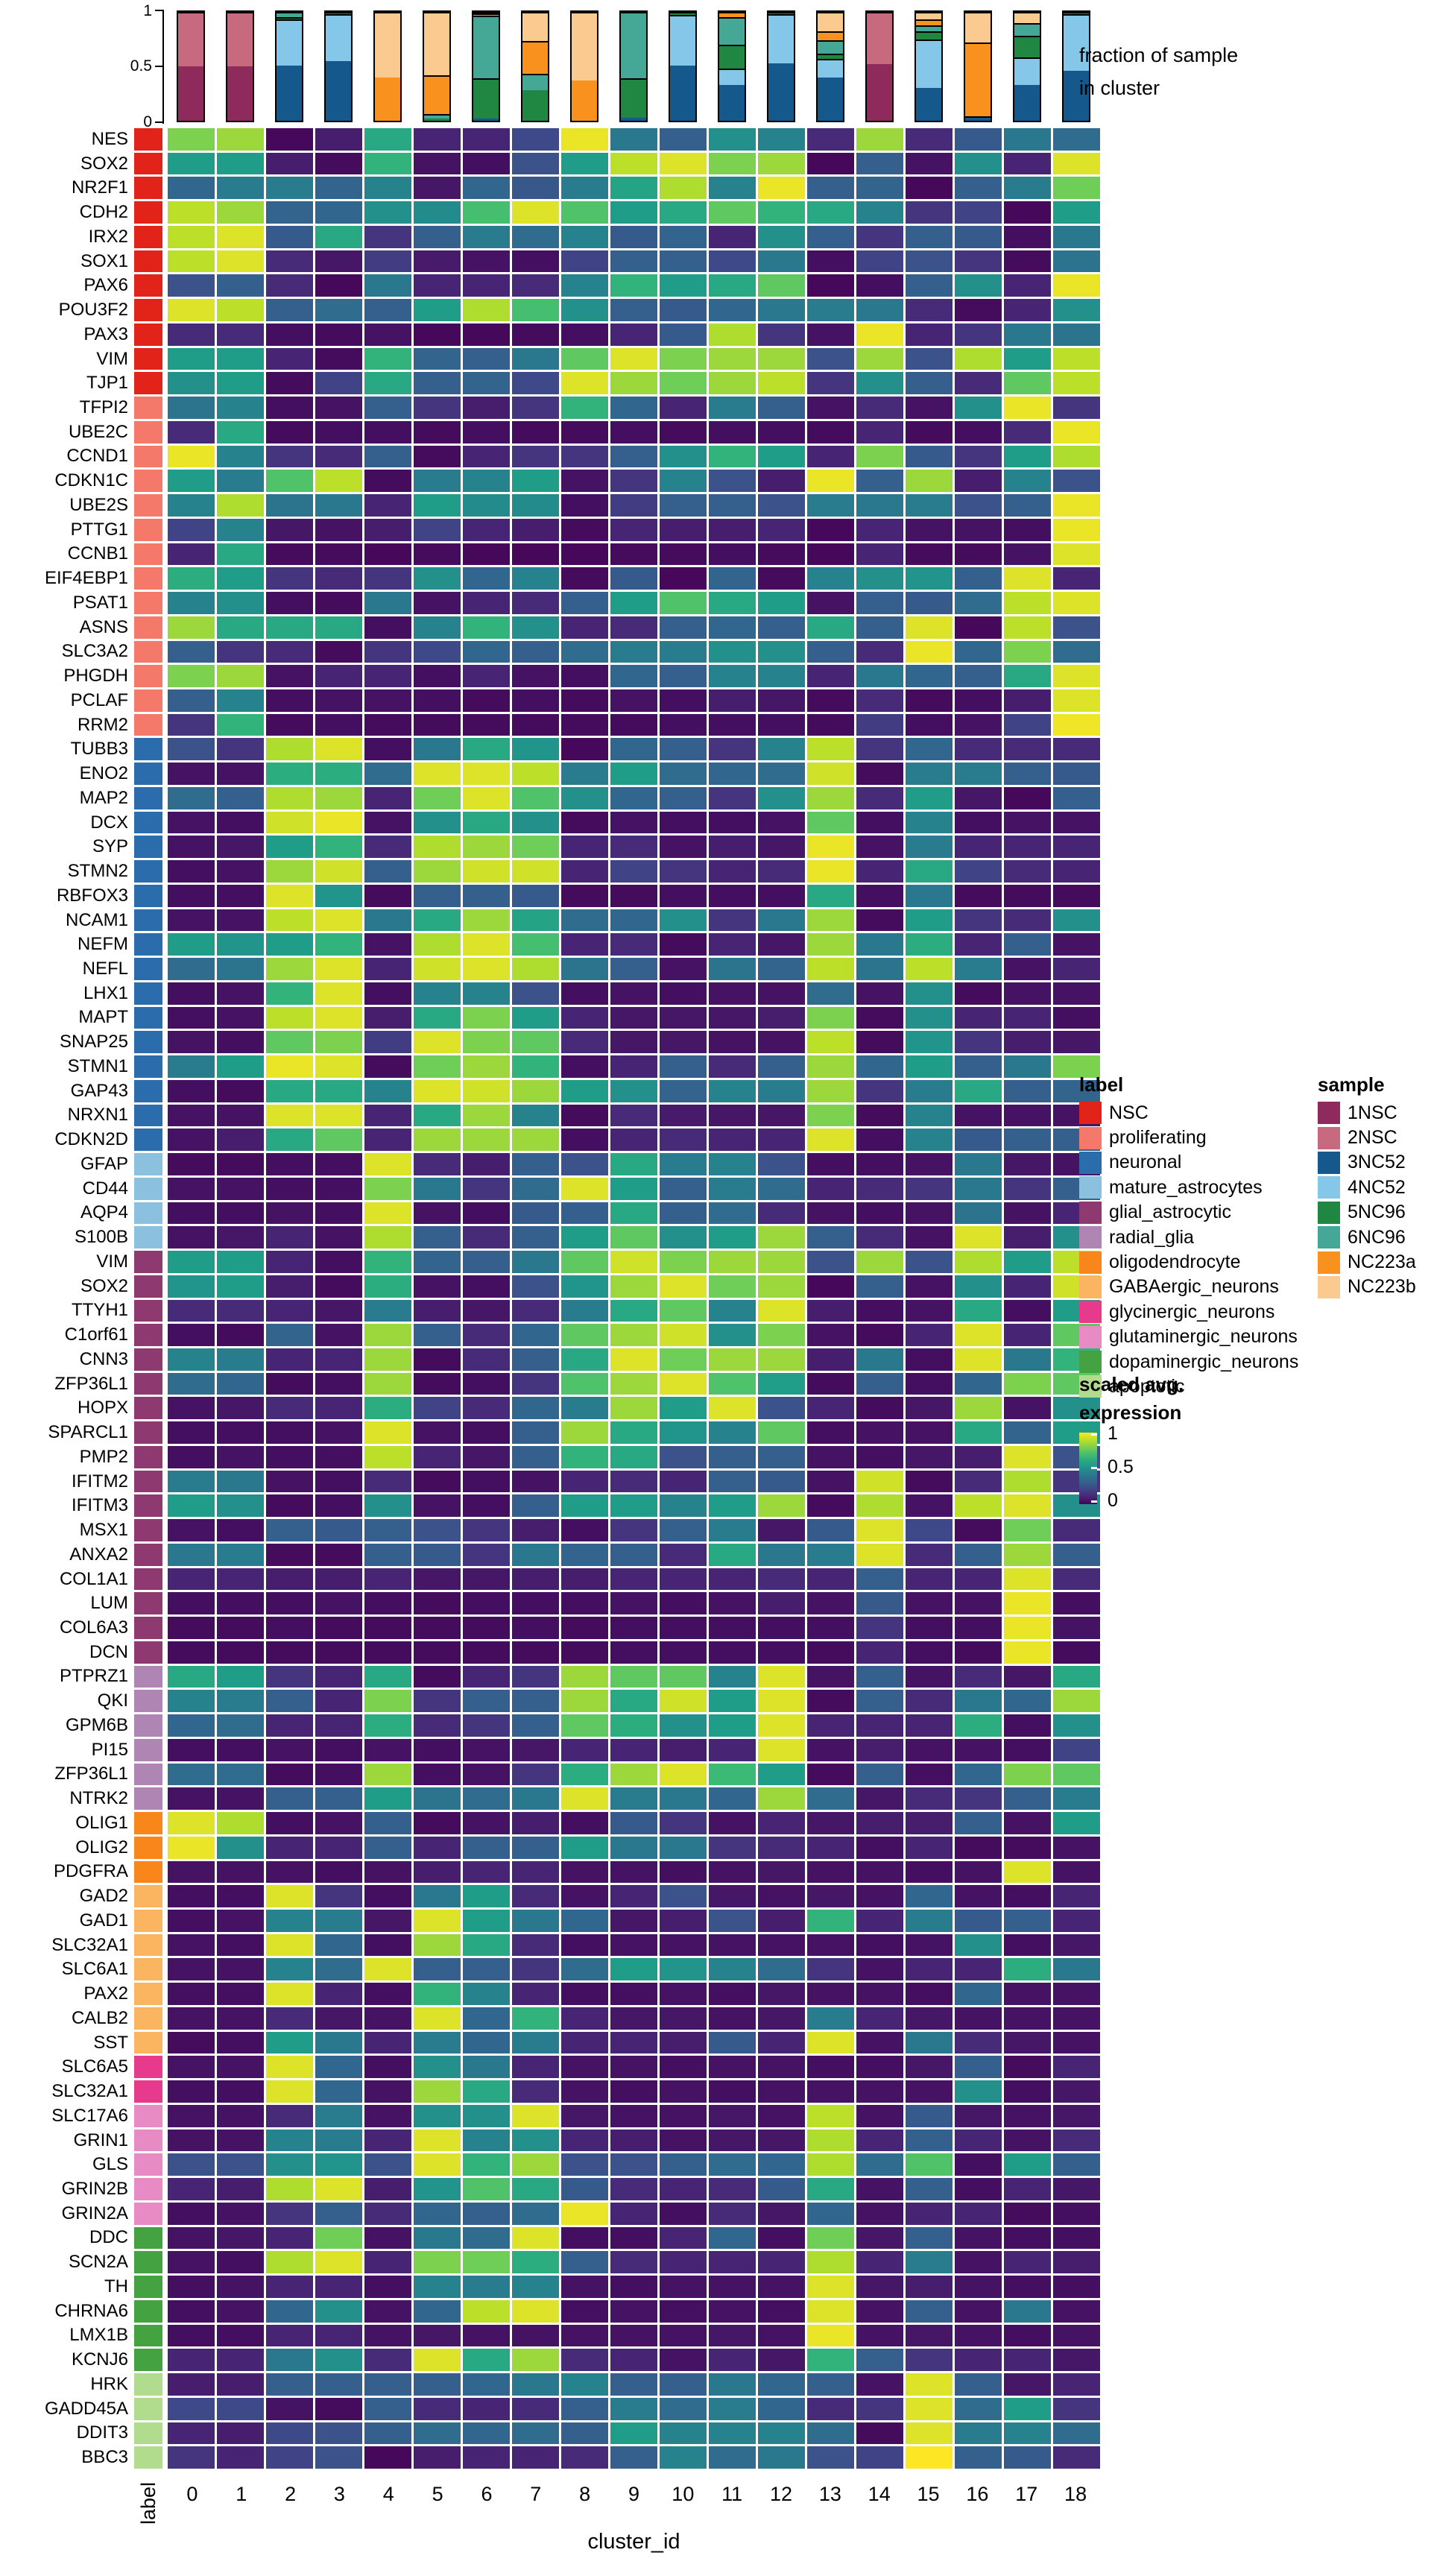 The image size is (1431, 2576). Describe the element at coordinates (388, 700) in the screenshot. I see `heatmap-cell-PCLAF-c4` at that location.